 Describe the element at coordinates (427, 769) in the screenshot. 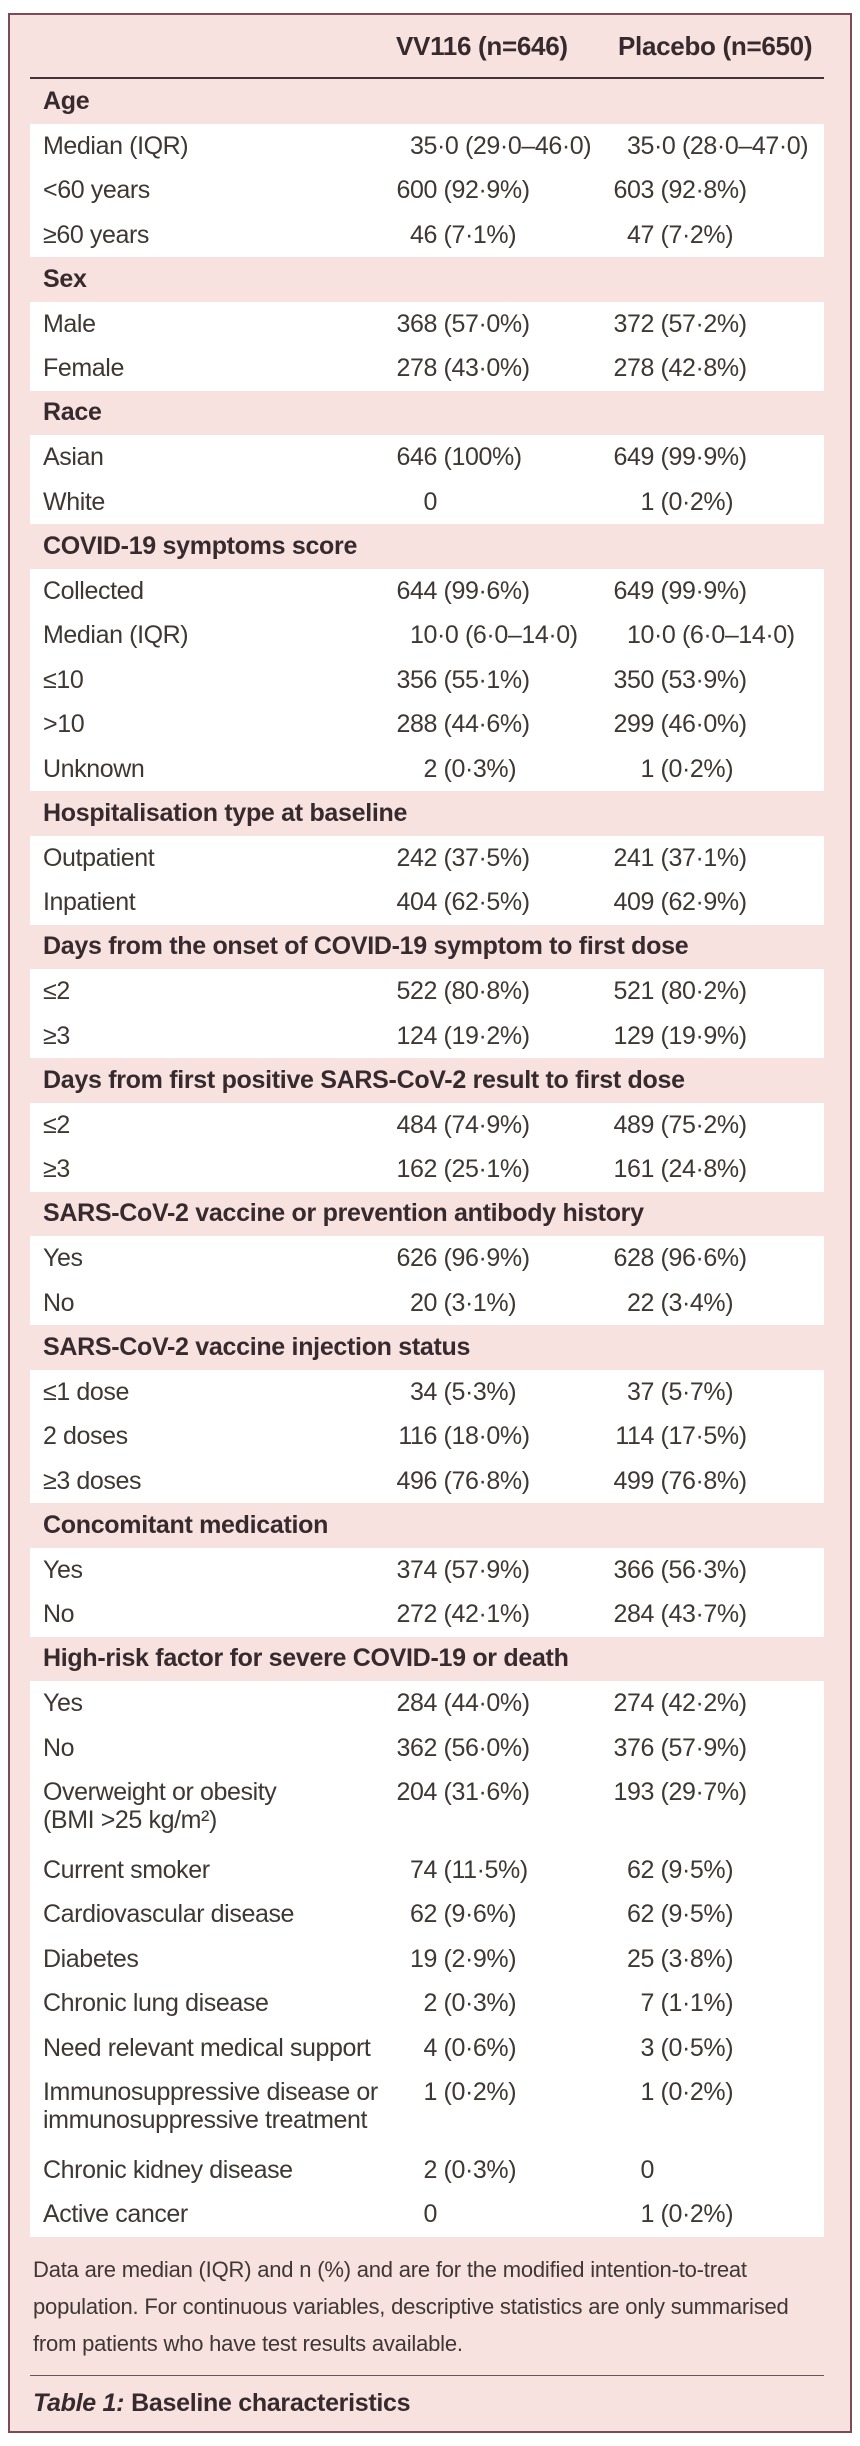

I see `table-row: Unknown 2 (0·3%) 1 (0·2%)` at that location.